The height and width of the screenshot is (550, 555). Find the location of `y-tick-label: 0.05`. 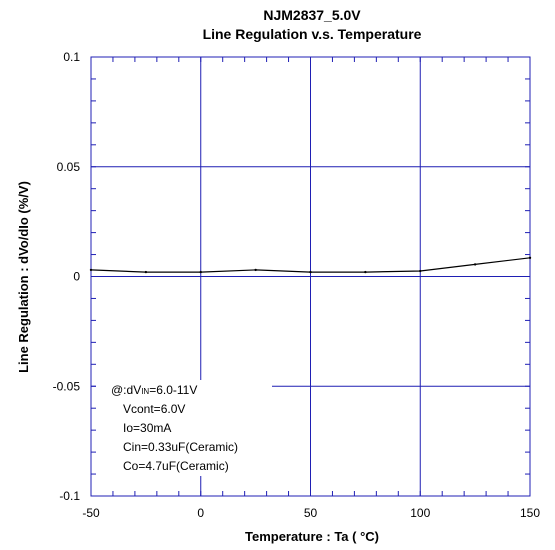

y-tick-label: 0.05 is located at coordinates (69, 167).